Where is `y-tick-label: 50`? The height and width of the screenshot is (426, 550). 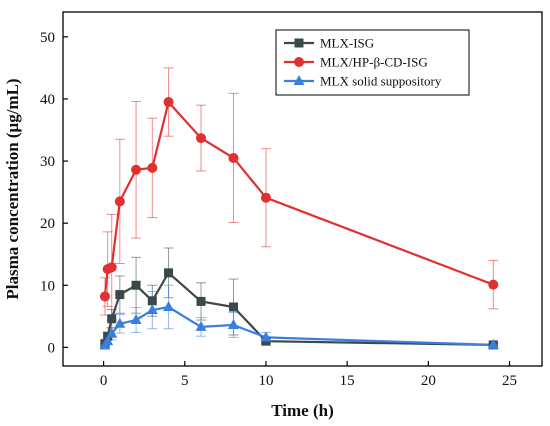
y-tick-label: 50 is located at coordinates (47, 38).